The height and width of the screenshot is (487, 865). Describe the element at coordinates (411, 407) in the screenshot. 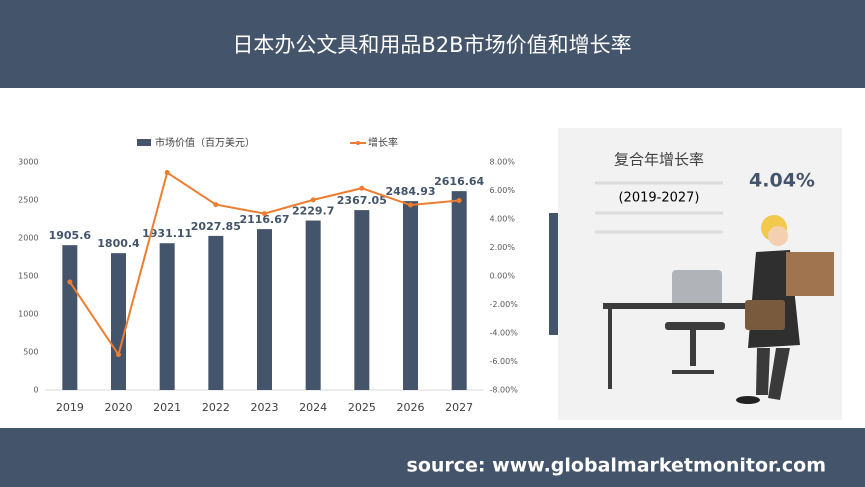

I see `x-tick-label: 2026` at that location.